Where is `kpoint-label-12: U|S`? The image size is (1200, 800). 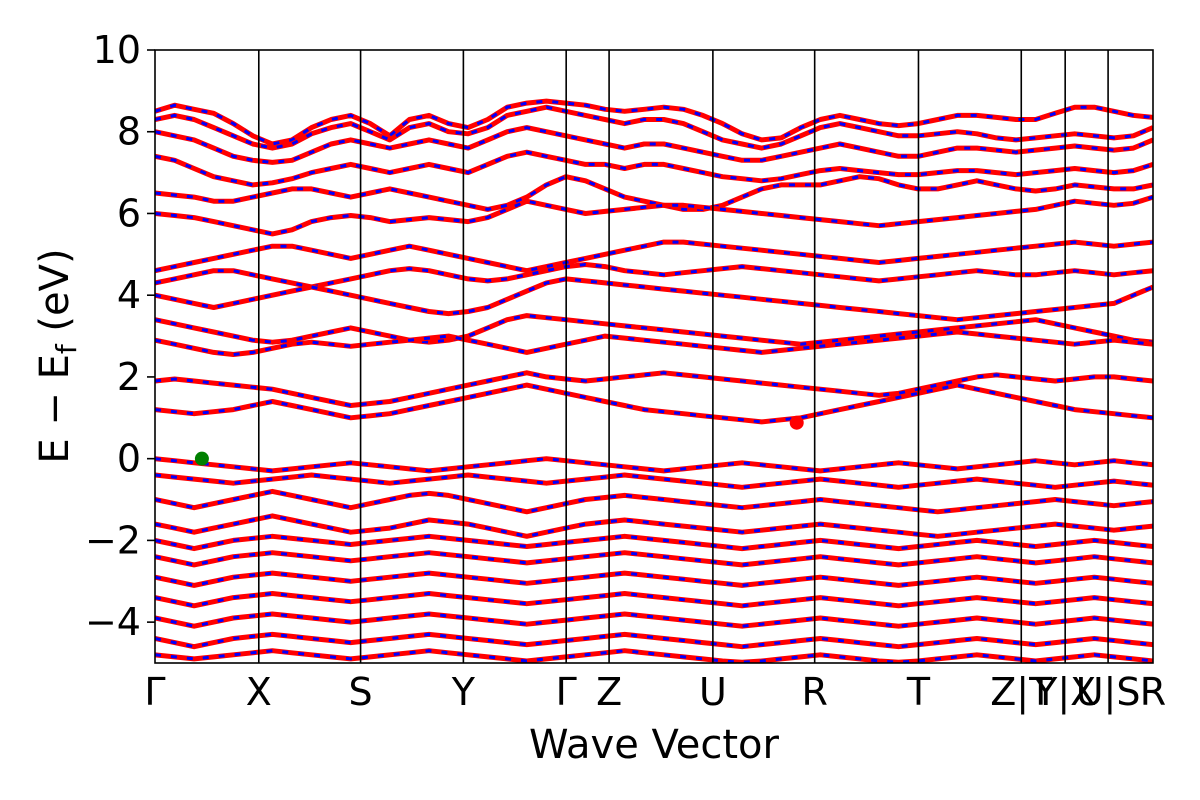
kpoint-label-12: U|S is located at coordinates (1108, 692).